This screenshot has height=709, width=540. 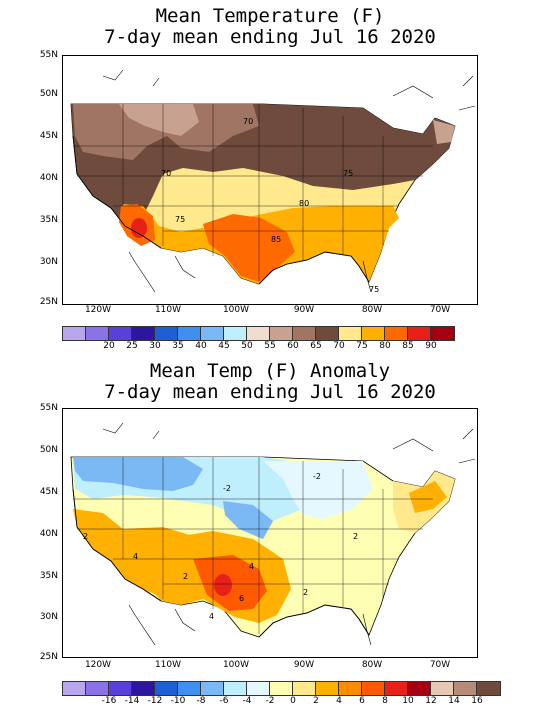 What do you see at coordinates (339, 701) in the screenshot?
I see `colorbar-tick-label: 4` at bounding box center [339, 701].